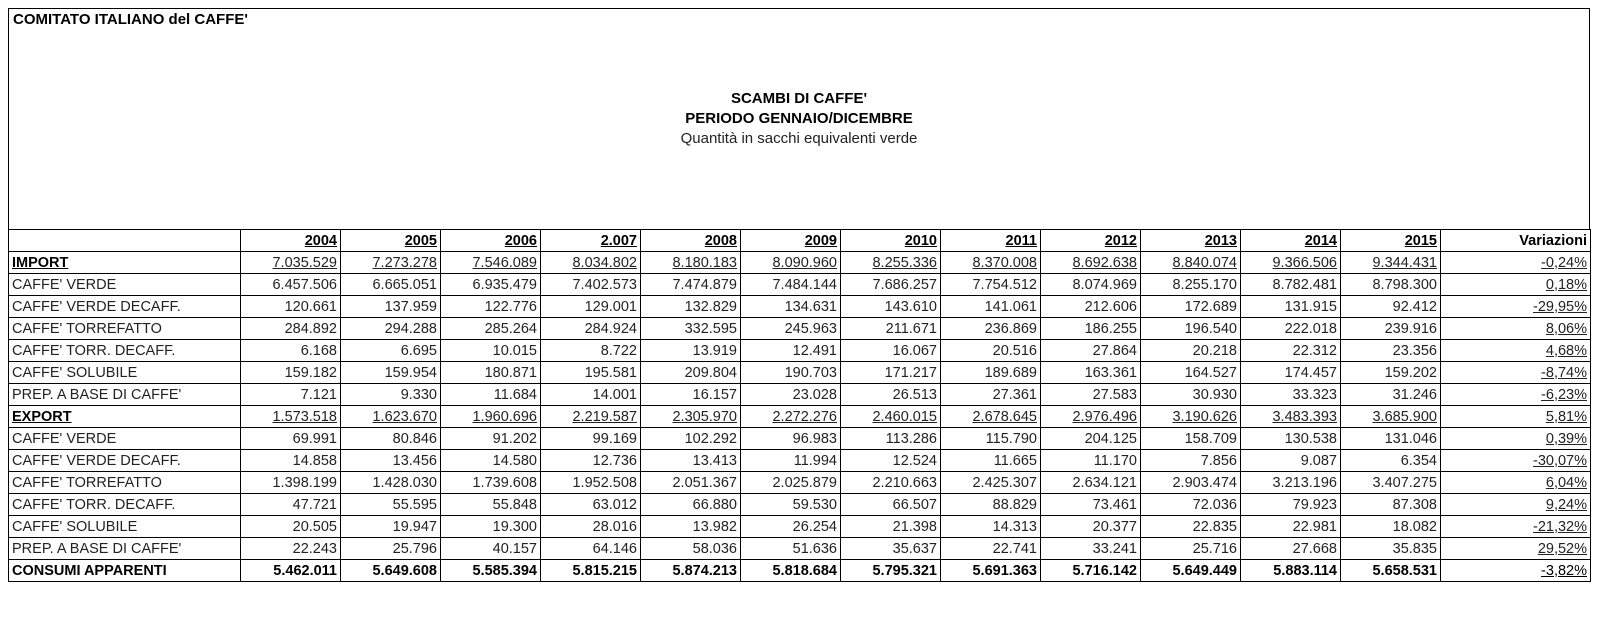 This screenshot has width=1600, height=634. Describe the element at coordinates (890, 262) in the screenshot. I see `table-cell: 8.255.336` at that location.